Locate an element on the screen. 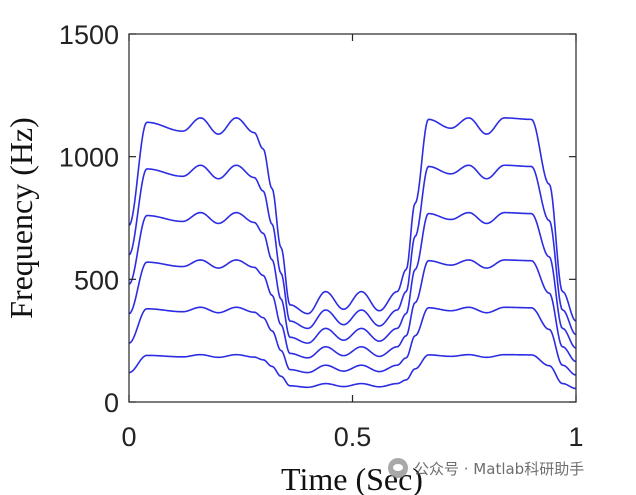  y-tick-label: 1500 is located at coordinates (89, 35).